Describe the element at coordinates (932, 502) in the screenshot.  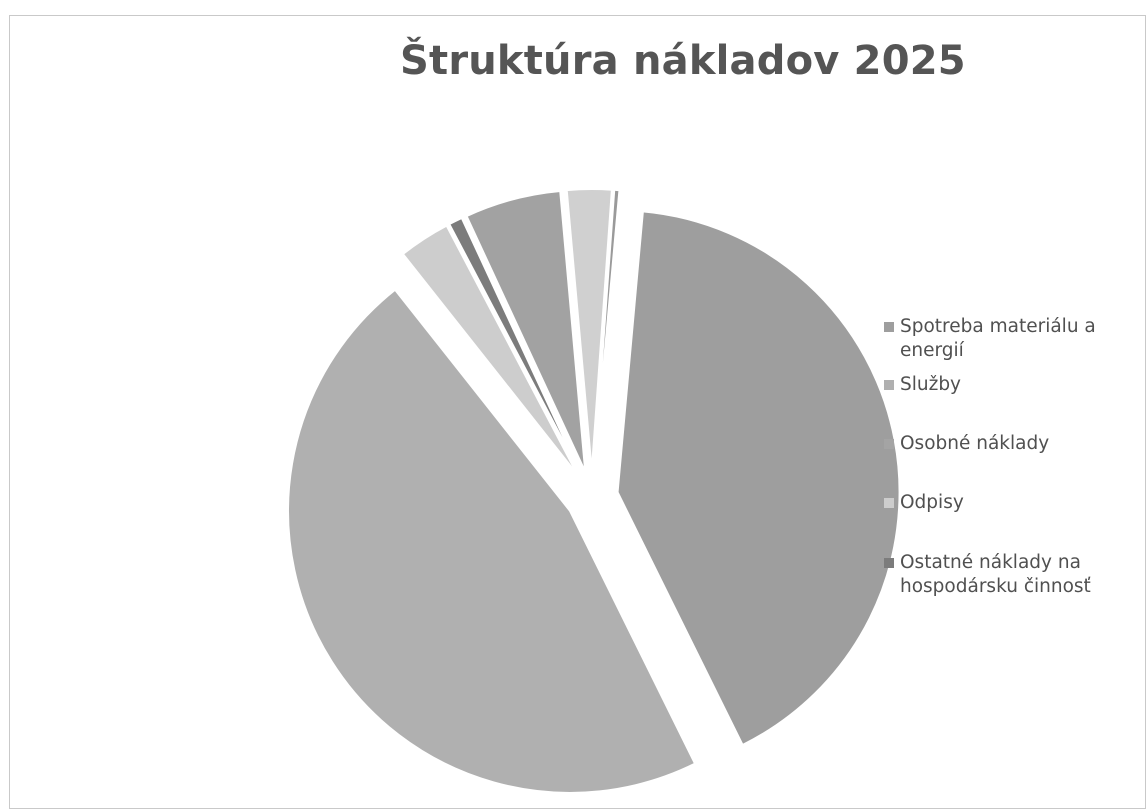
I see `legend-label-odpisy: Odpisy` at that location.